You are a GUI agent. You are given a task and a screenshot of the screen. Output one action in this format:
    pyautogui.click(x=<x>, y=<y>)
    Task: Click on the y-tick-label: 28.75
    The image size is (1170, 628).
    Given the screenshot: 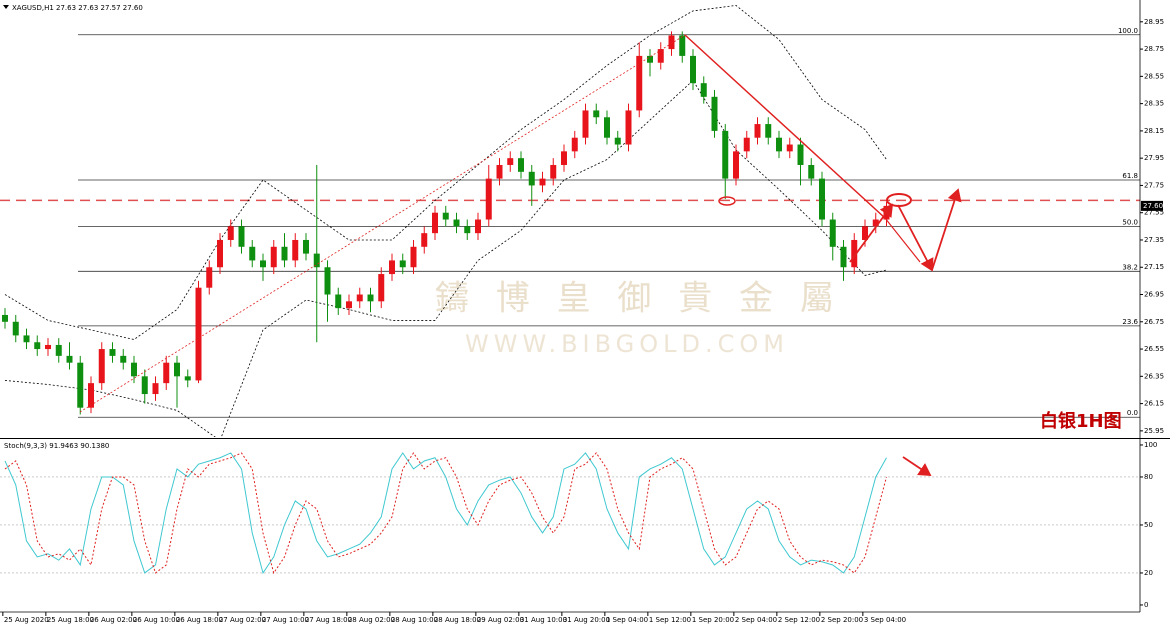 What is the action you would take?
    pyautogui.click(x=1154, y=49)
    